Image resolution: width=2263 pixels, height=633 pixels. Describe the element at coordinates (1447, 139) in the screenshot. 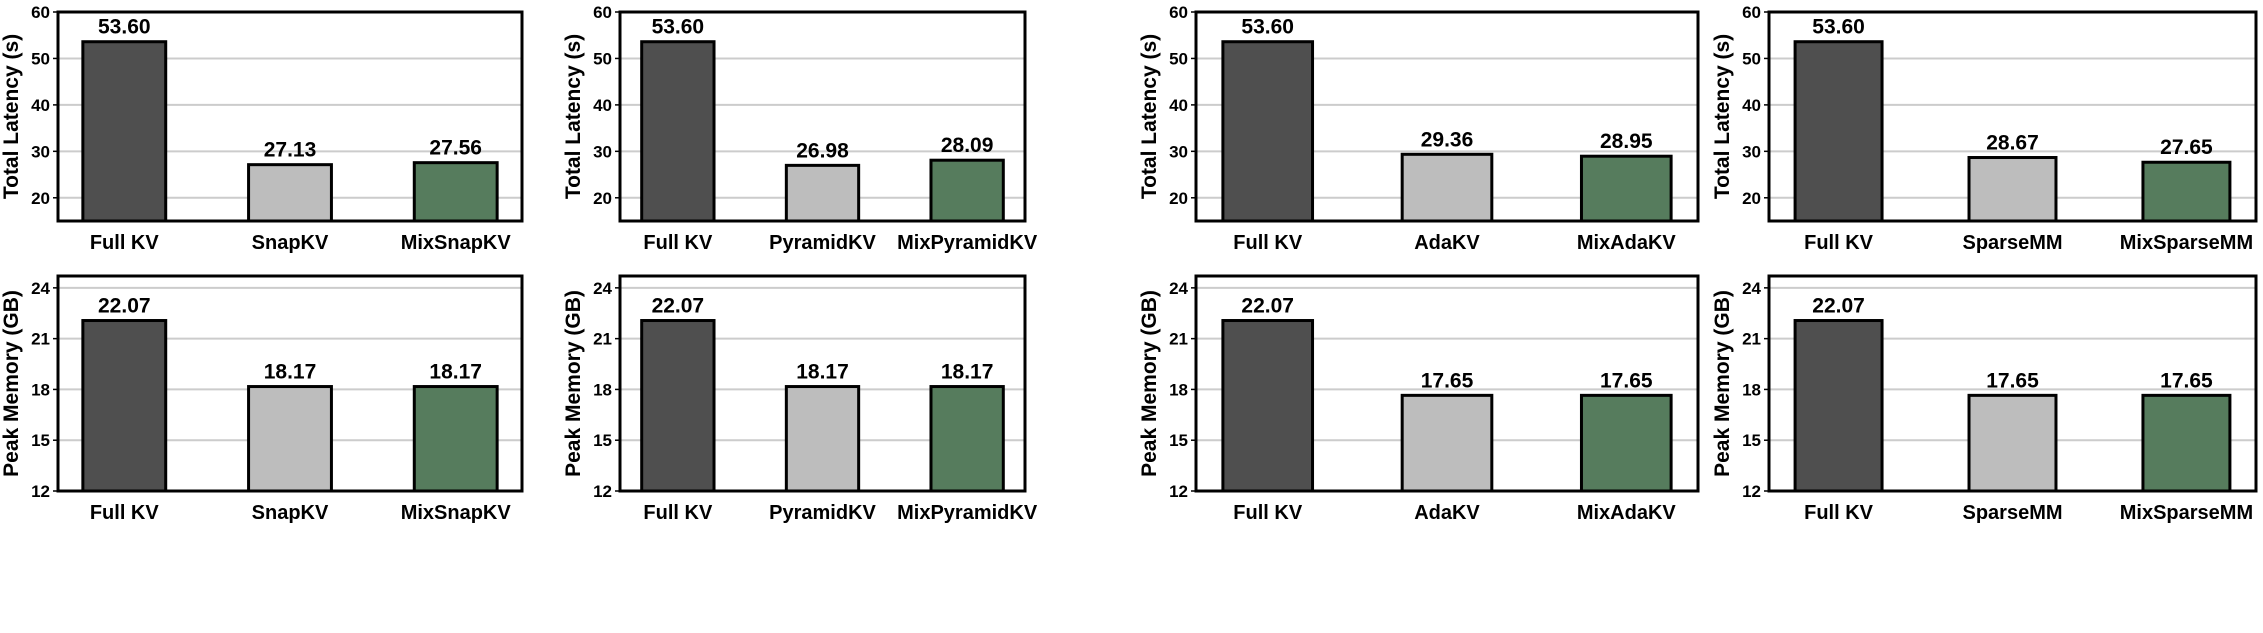

I see `data-label: 29.36` at that location.